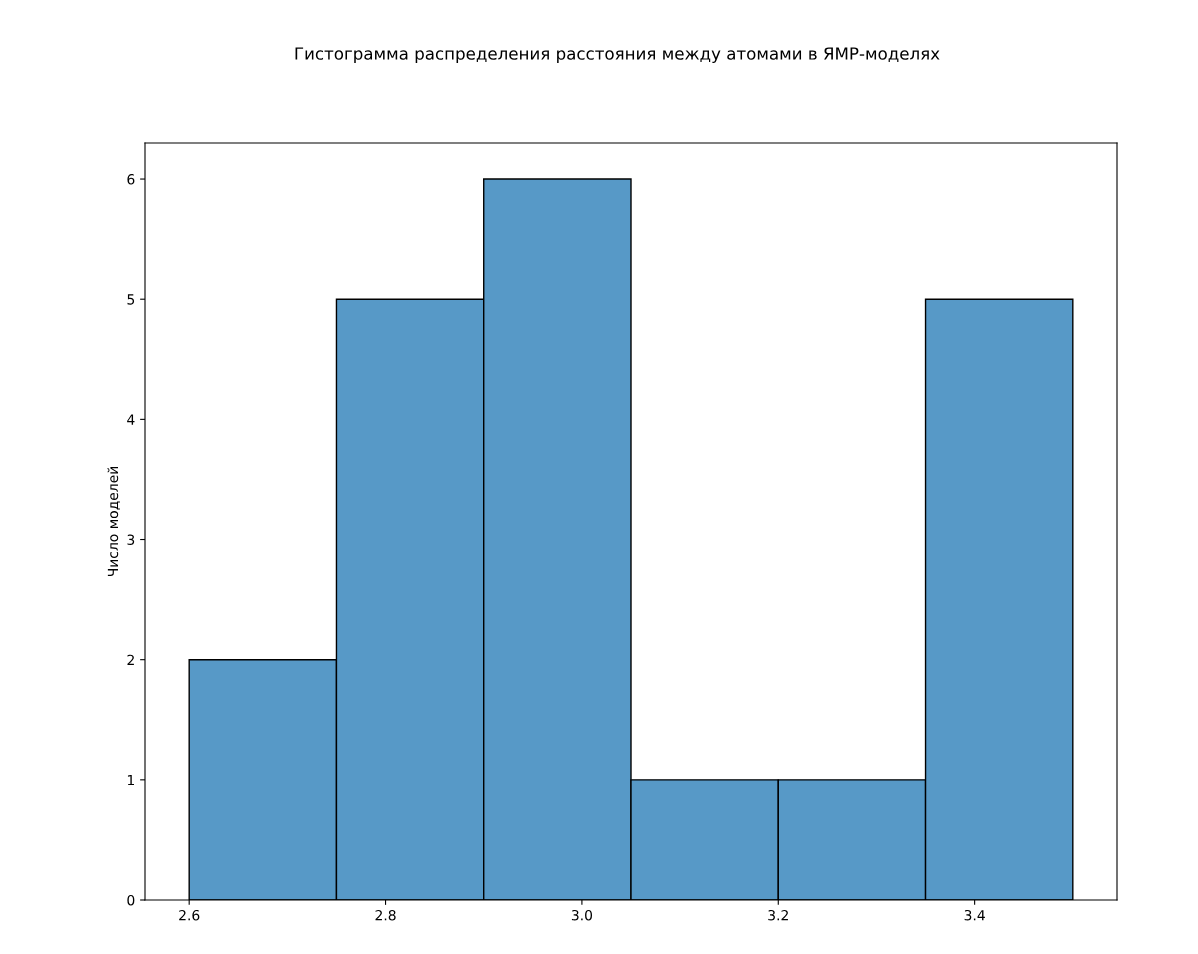 The width and height of the screenshot is (1198, 954). Describe the element at coordinates (385, 915) in the screenshot. I see `x-tick-label: 2.8` at that location.